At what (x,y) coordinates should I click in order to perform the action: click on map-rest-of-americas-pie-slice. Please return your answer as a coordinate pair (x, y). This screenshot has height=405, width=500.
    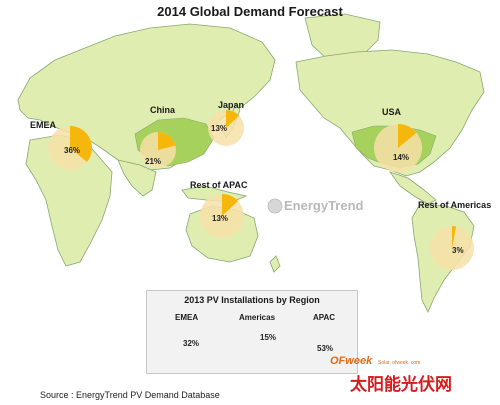
    Looking at the image, I should click on (454, 237).